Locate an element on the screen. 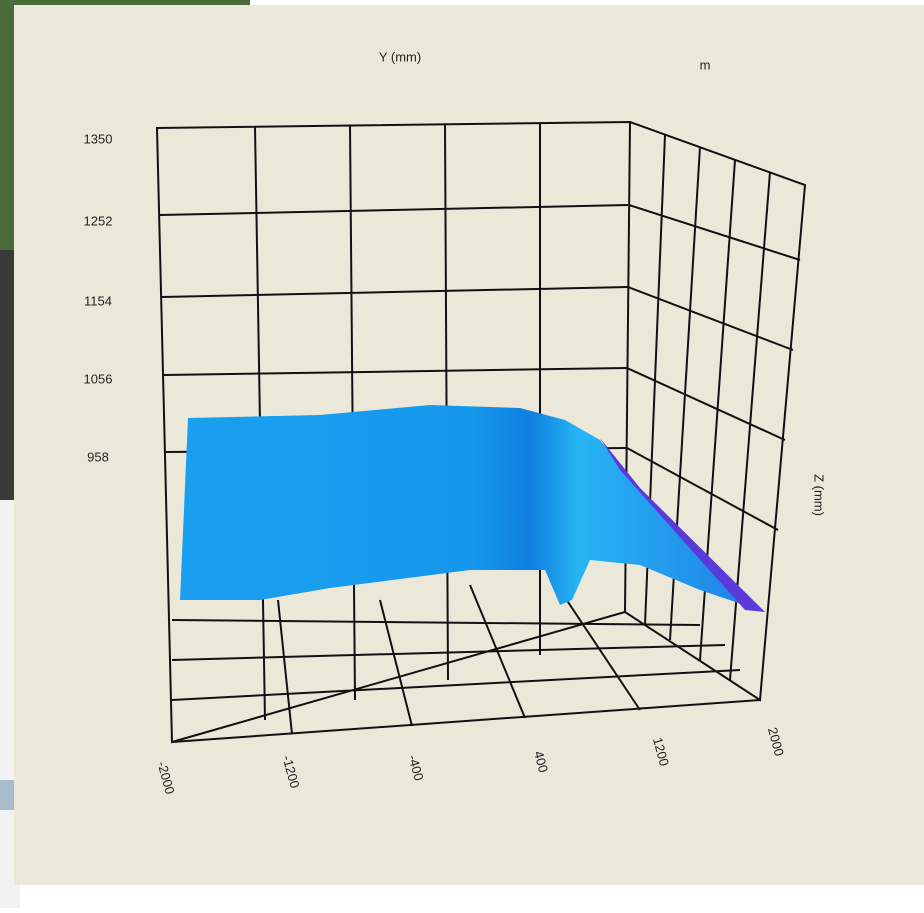 The height and width of the screenshot is (913, 924). z-tick-label: 1350 is located at coordinates (98, 138).